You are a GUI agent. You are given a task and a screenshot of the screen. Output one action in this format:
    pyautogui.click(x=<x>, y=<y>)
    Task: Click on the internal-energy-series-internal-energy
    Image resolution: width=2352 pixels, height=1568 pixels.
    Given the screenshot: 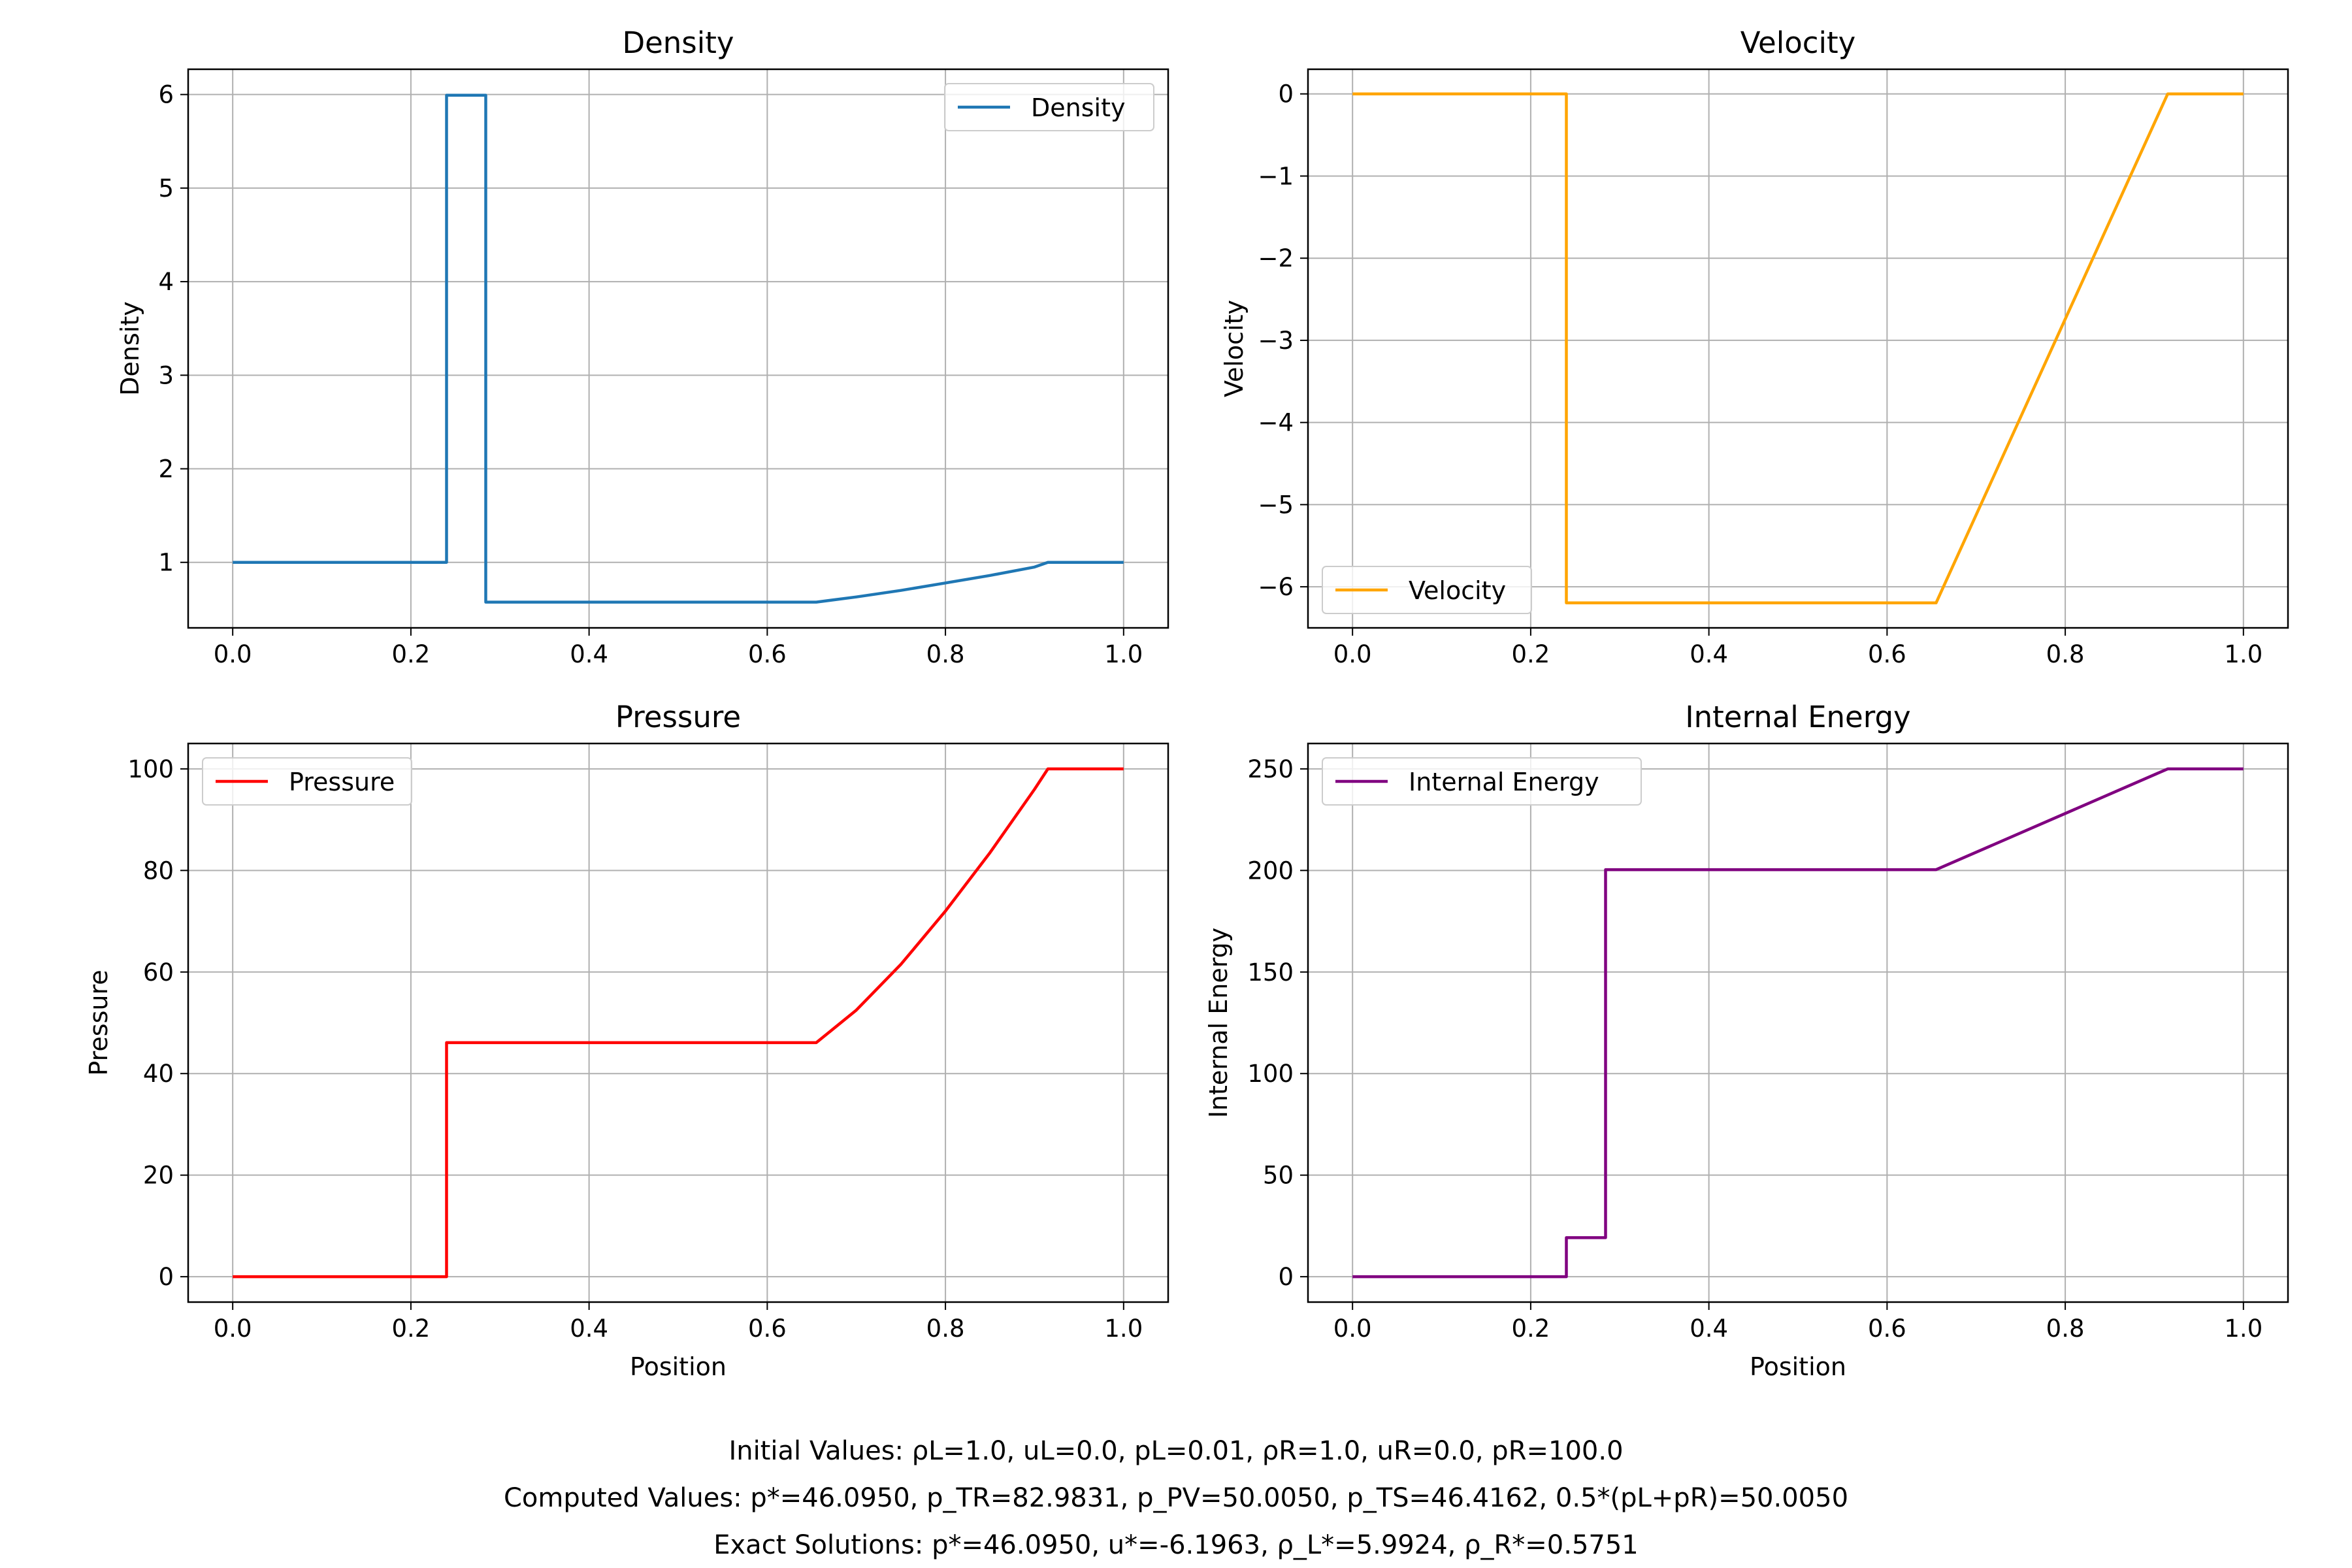 What is the action you would take?
    pyautogui.click(x=1798, y=1023)
    